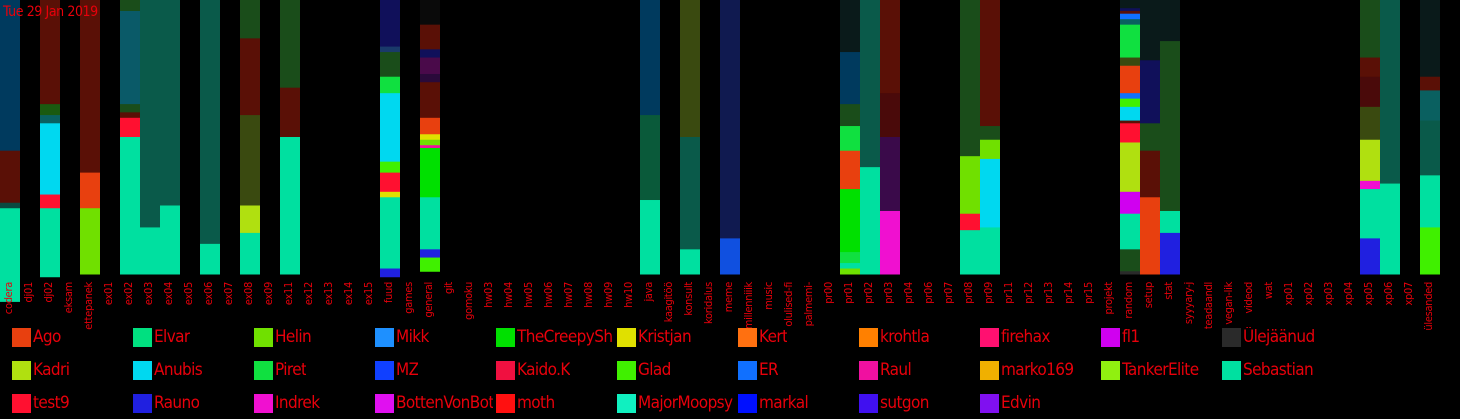 This screenshot has width=1460, height=419. I want to click on category-label-hw06: hw06, so click(548, 295).